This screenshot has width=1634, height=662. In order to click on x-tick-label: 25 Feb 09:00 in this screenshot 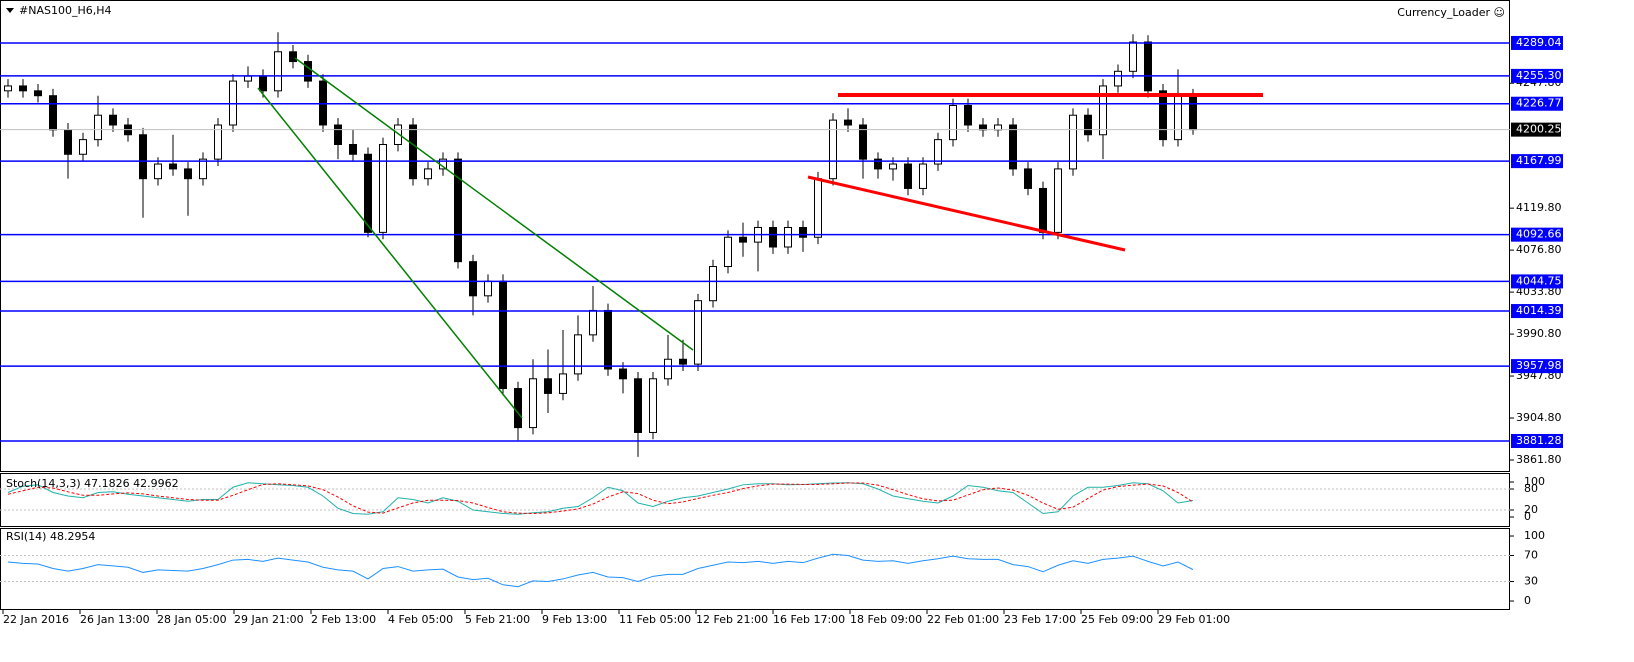, I will do `click(1117, 619)`.